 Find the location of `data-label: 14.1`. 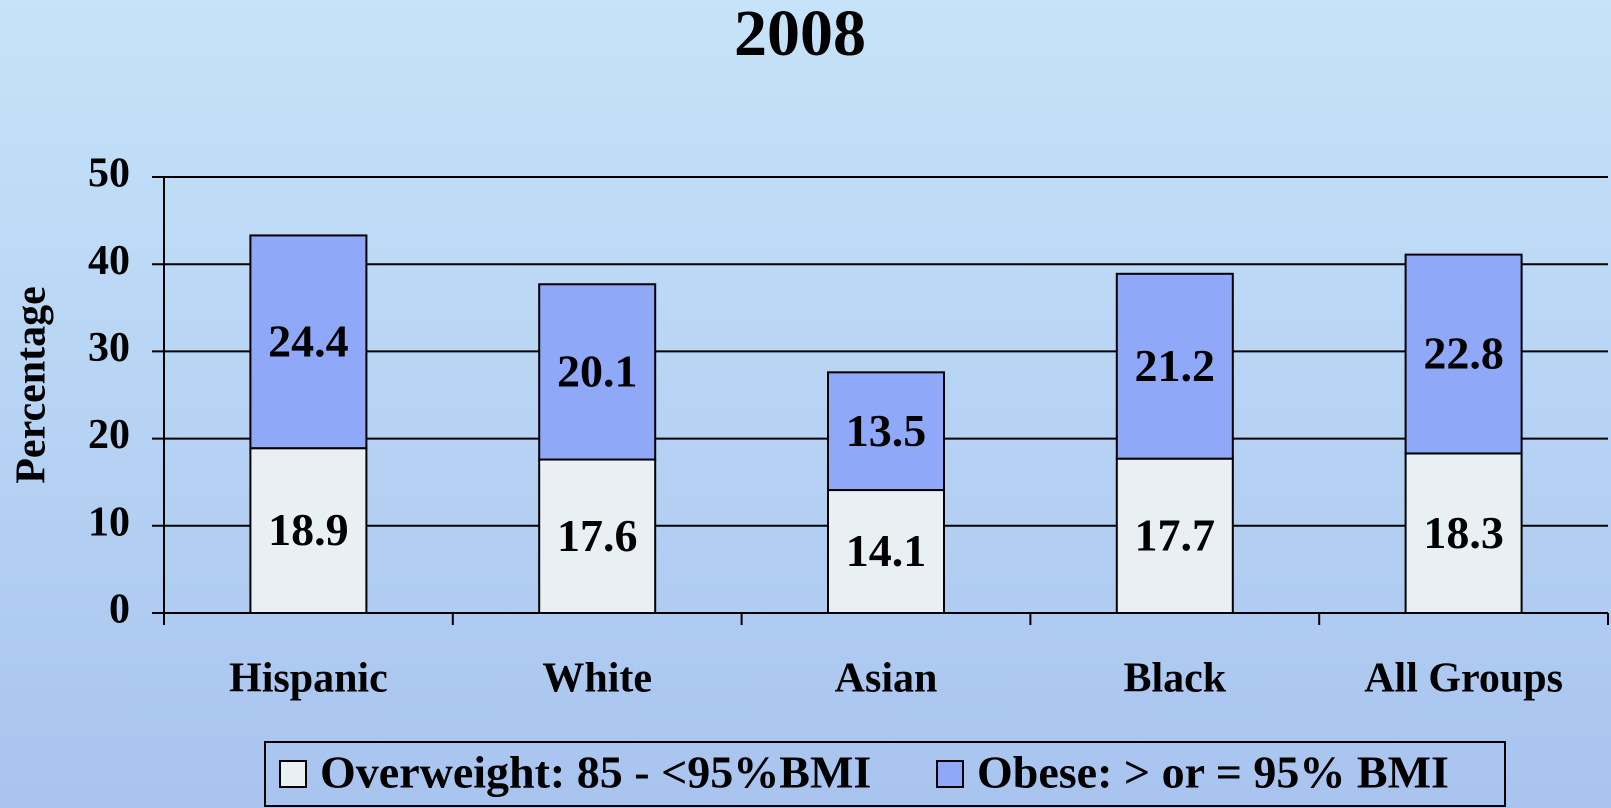

data-label: 14.1 is located at coordinates (886, 550).